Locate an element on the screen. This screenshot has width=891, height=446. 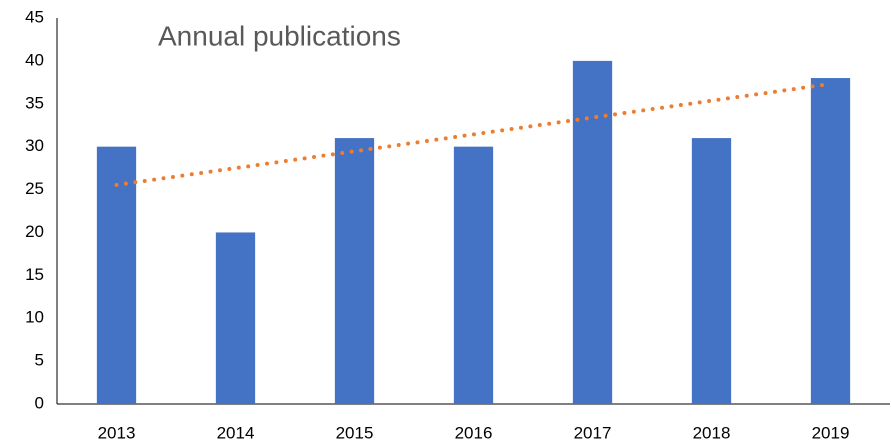
x-tick-label: 2014 is located at coordinates (236, 432).